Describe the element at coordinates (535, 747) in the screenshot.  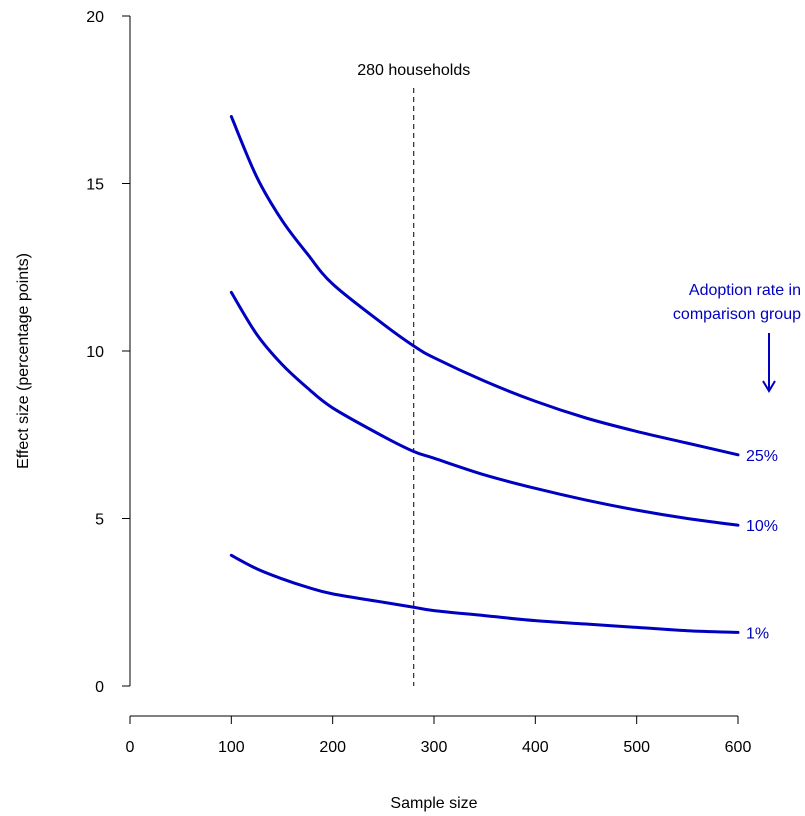
I see `x-tick-label: 400` at that location.